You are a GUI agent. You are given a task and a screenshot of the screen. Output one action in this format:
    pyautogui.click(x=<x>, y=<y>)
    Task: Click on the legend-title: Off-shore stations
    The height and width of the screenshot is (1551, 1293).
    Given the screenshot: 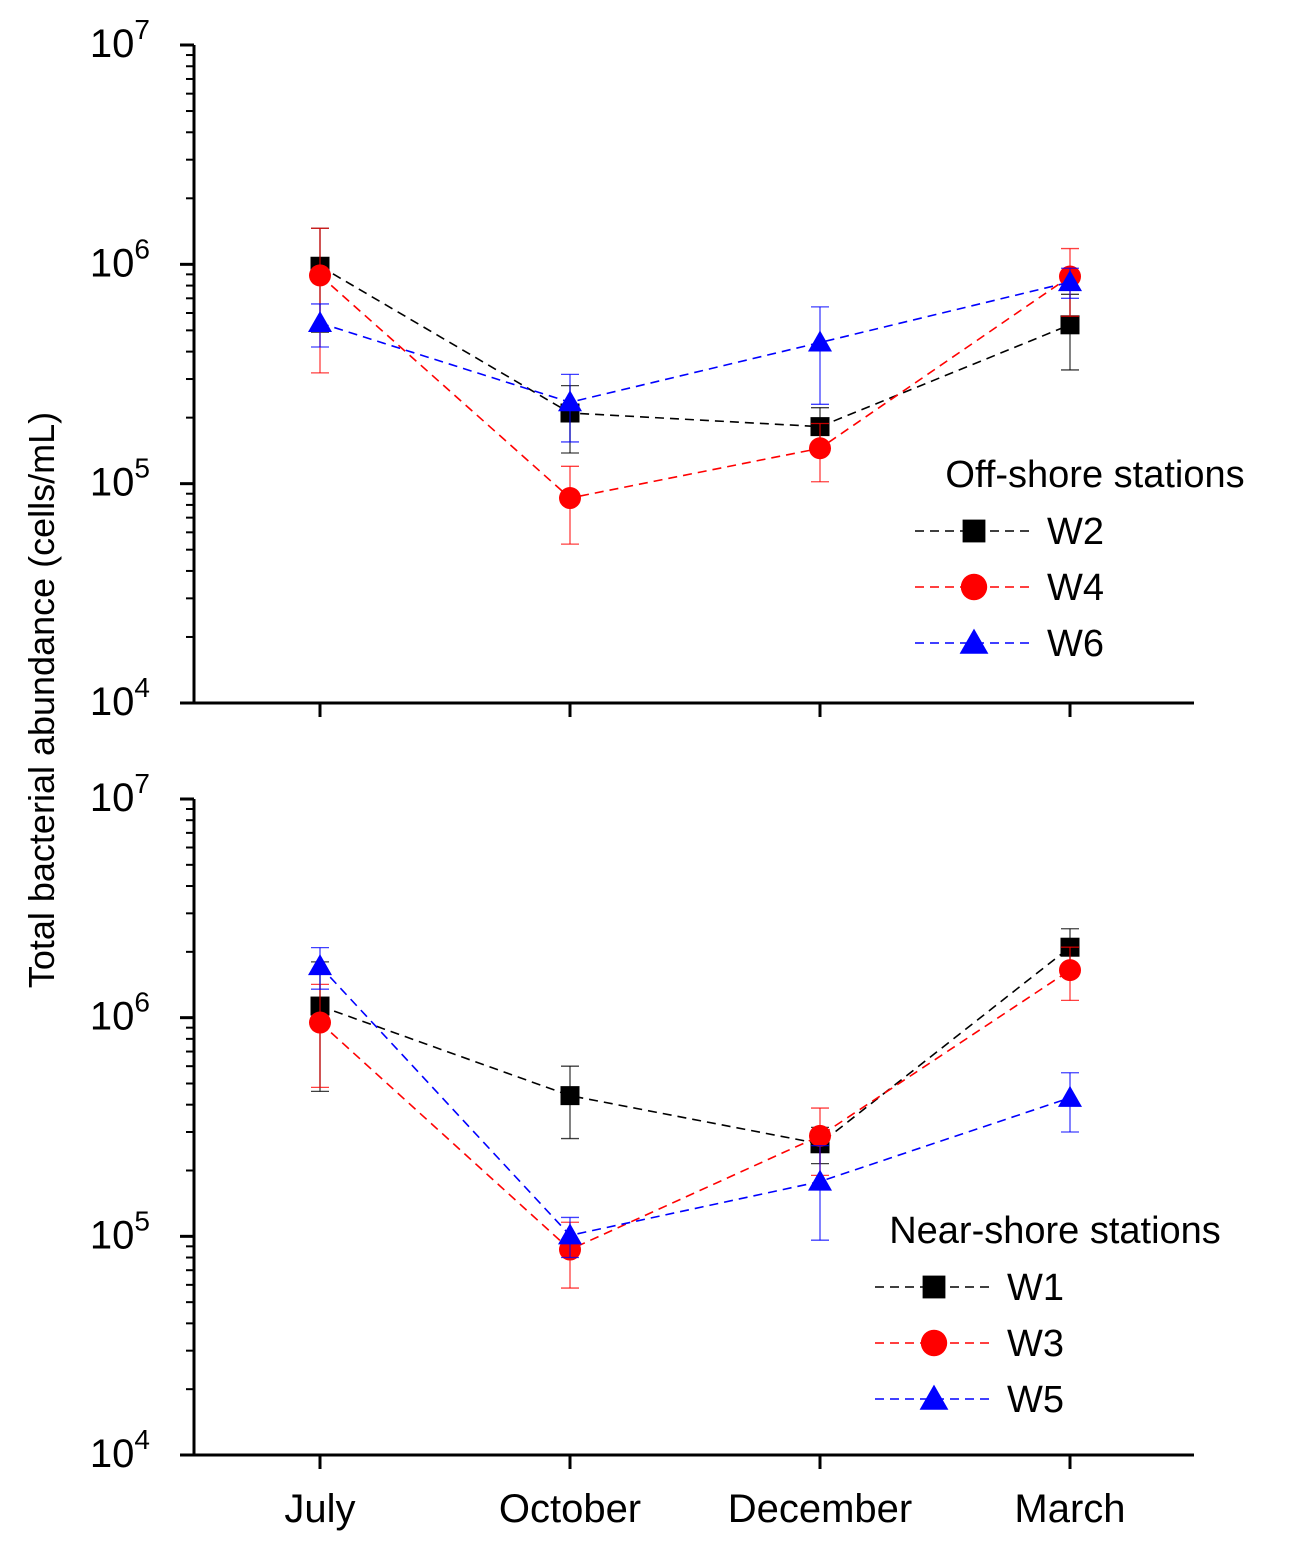 What is the action you would take?
    pyautogui.click(x=1094, y=475)
    